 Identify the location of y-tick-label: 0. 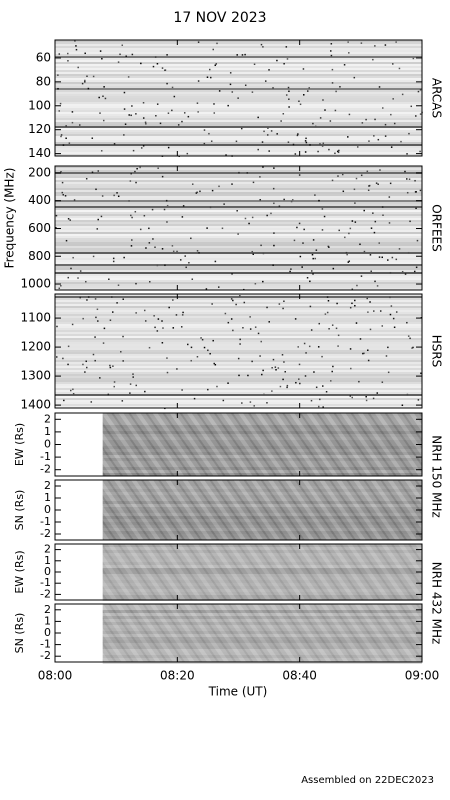
(47, 509).